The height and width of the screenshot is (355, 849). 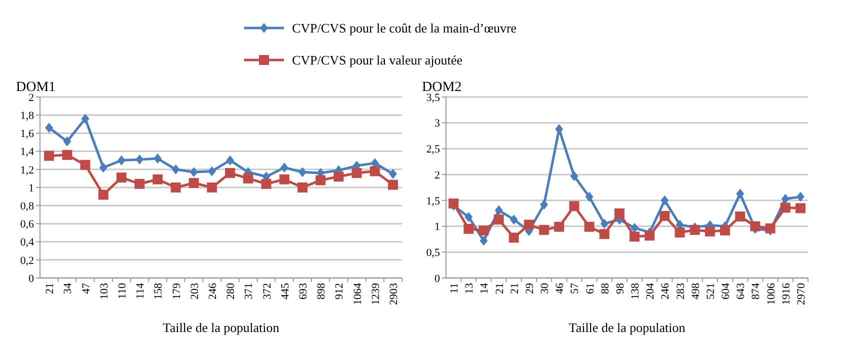 I want to click on x-tick-label: 1239, so click(x=376, y=293).